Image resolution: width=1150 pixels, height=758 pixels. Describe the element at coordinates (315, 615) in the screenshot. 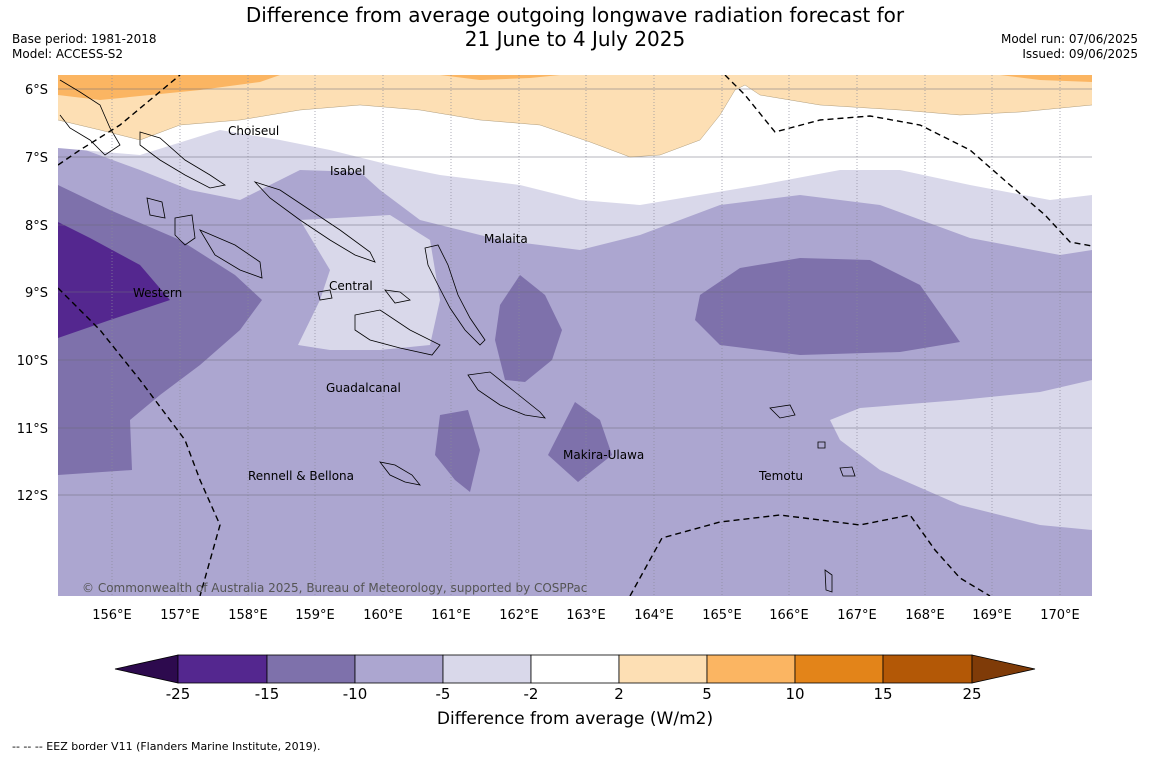

I see `lon-label: 159°E` at that location.